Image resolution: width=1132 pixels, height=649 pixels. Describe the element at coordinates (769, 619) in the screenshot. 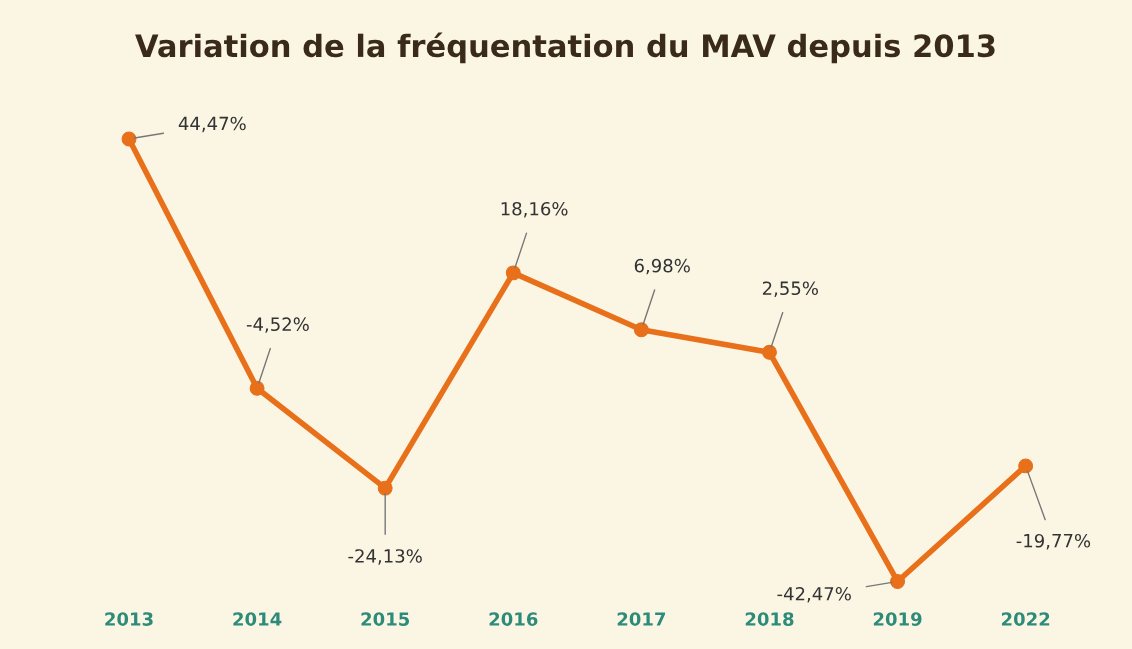

I see `x-tick-label: 2018` at that location.